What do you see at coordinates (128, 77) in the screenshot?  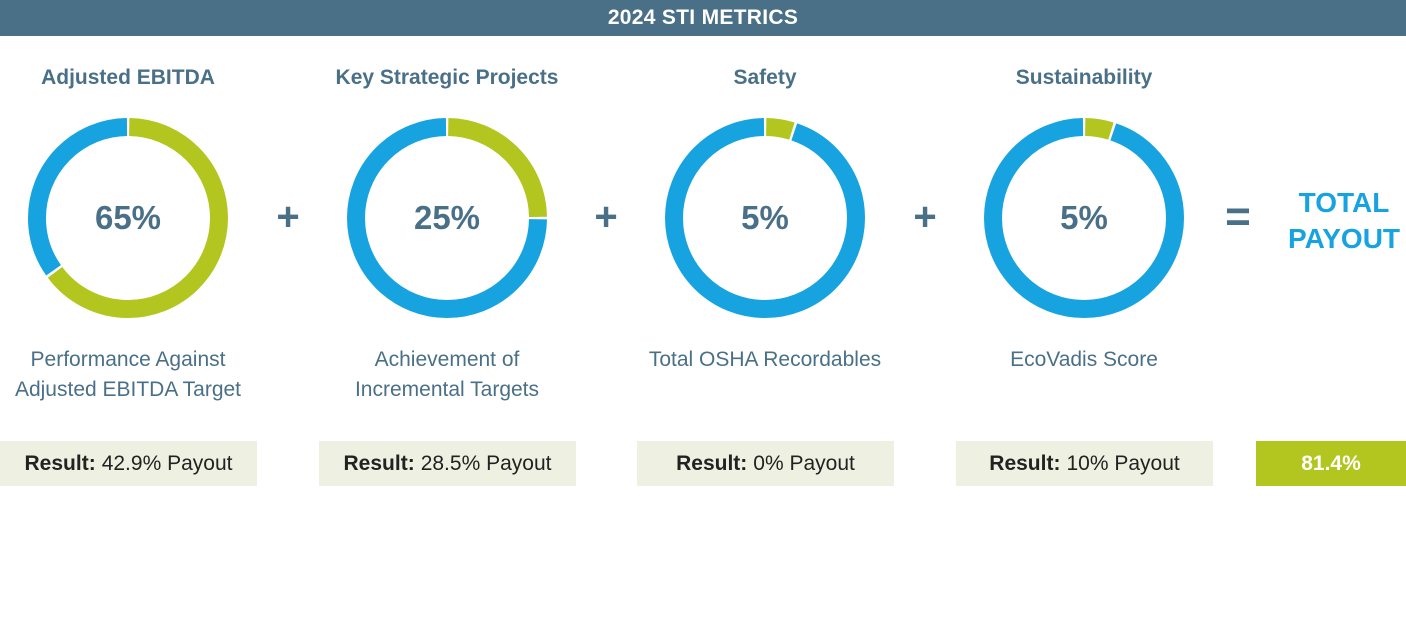 I see `metric-title: Adjusted EBITDA` at bounding box center [128, 77].